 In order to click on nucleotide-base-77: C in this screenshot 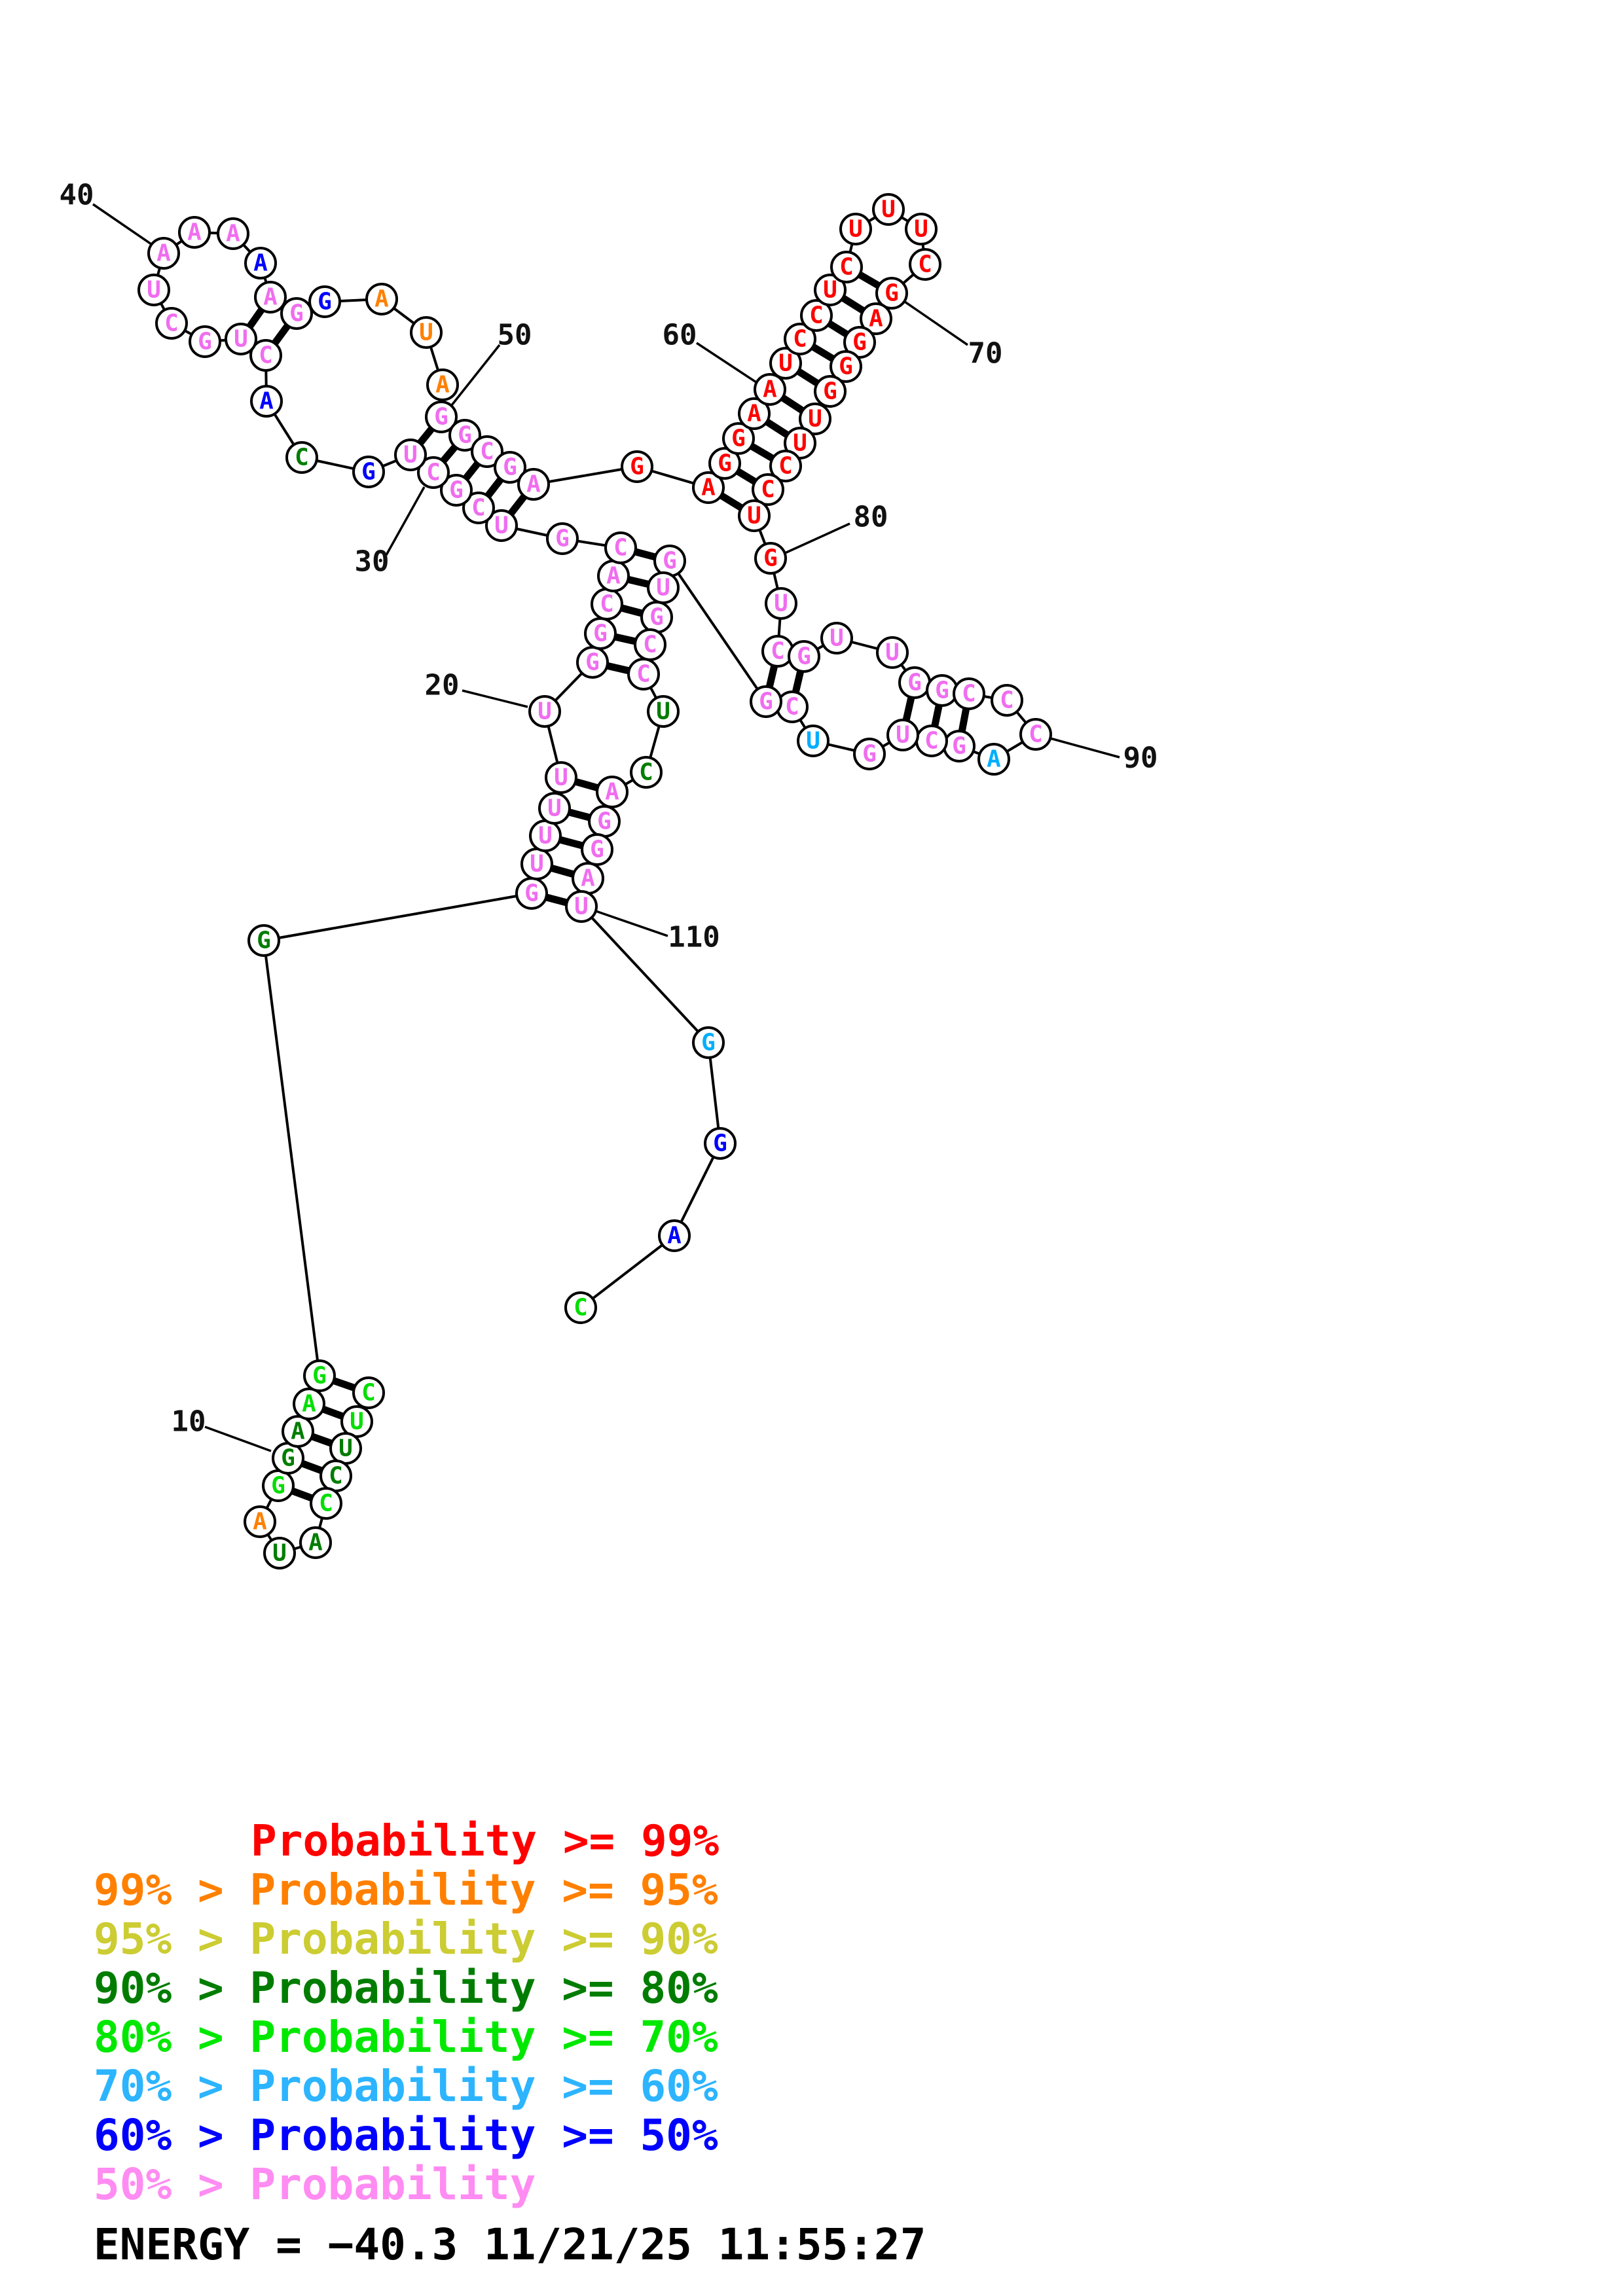, I will do `click(785, 466)`.